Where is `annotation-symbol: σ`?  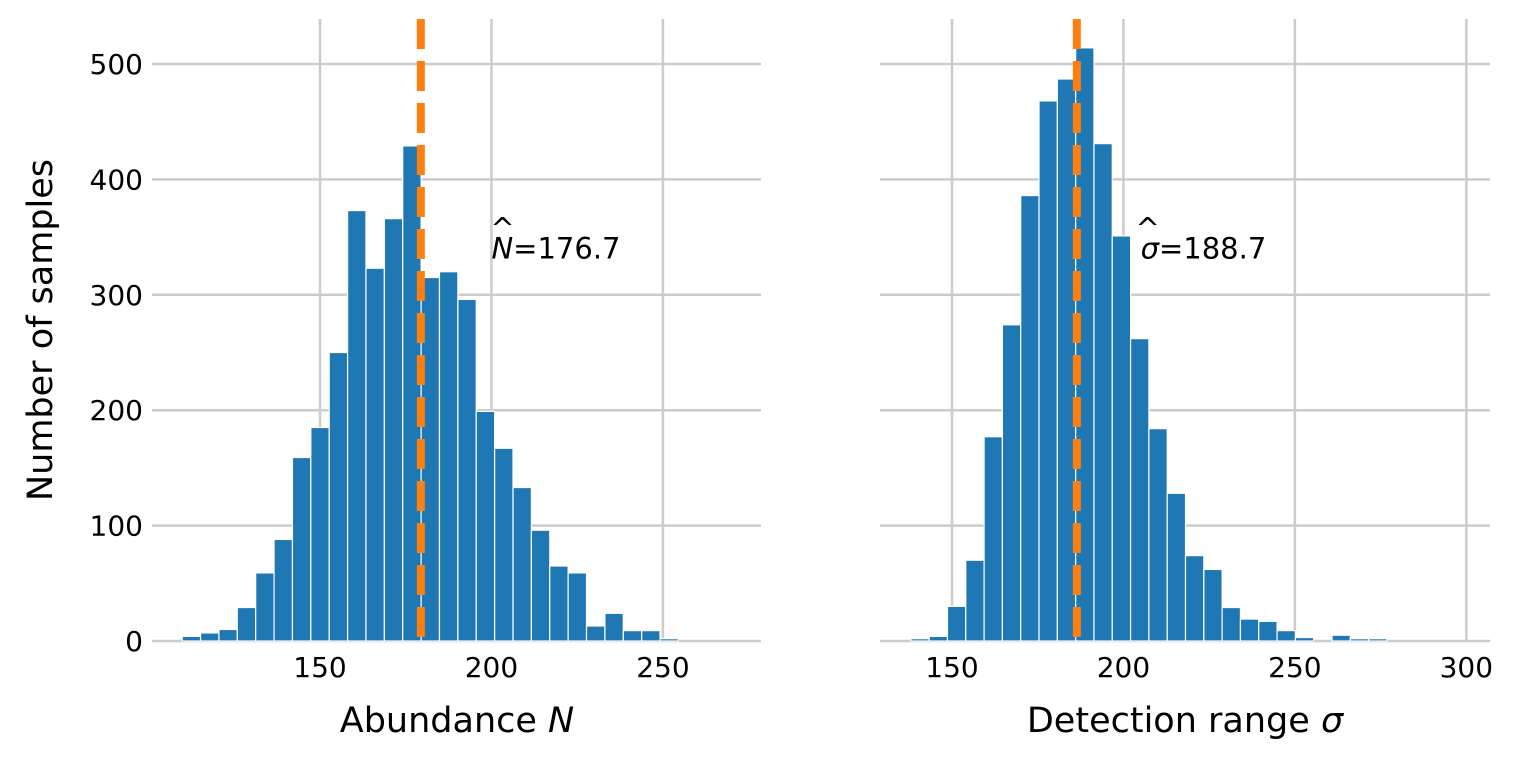
annotation-symbol: σ is located at coordinates (1151, 249).